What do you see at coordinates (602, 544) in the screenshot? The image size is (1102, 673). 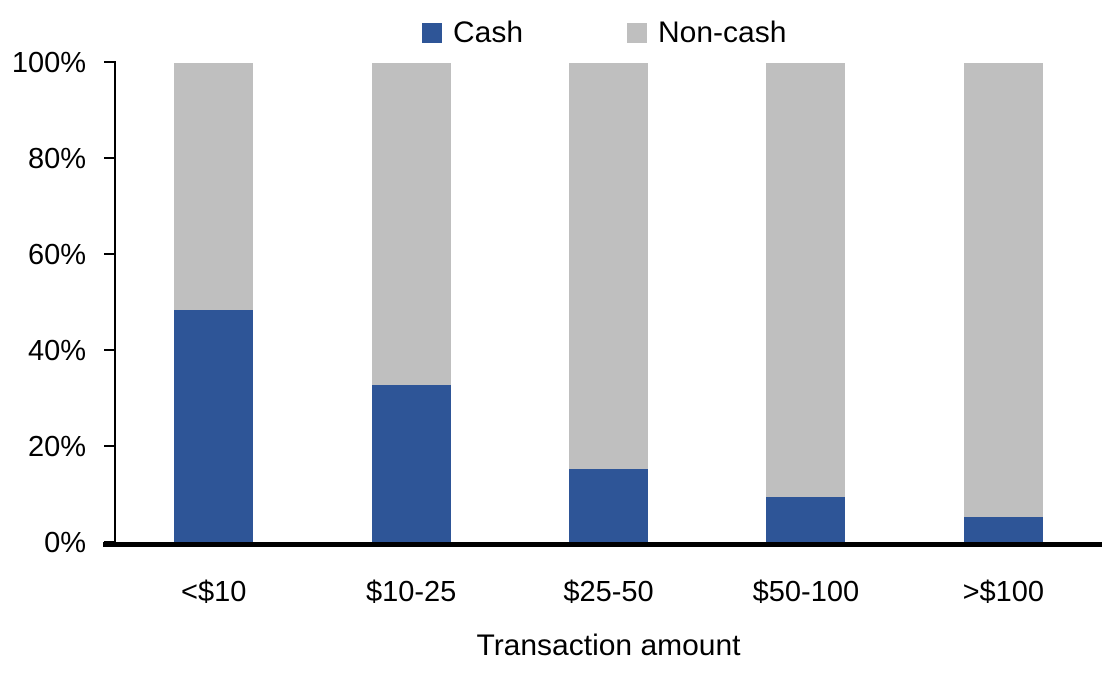 I see `x-axis-line` at bounding box center [602, 544].